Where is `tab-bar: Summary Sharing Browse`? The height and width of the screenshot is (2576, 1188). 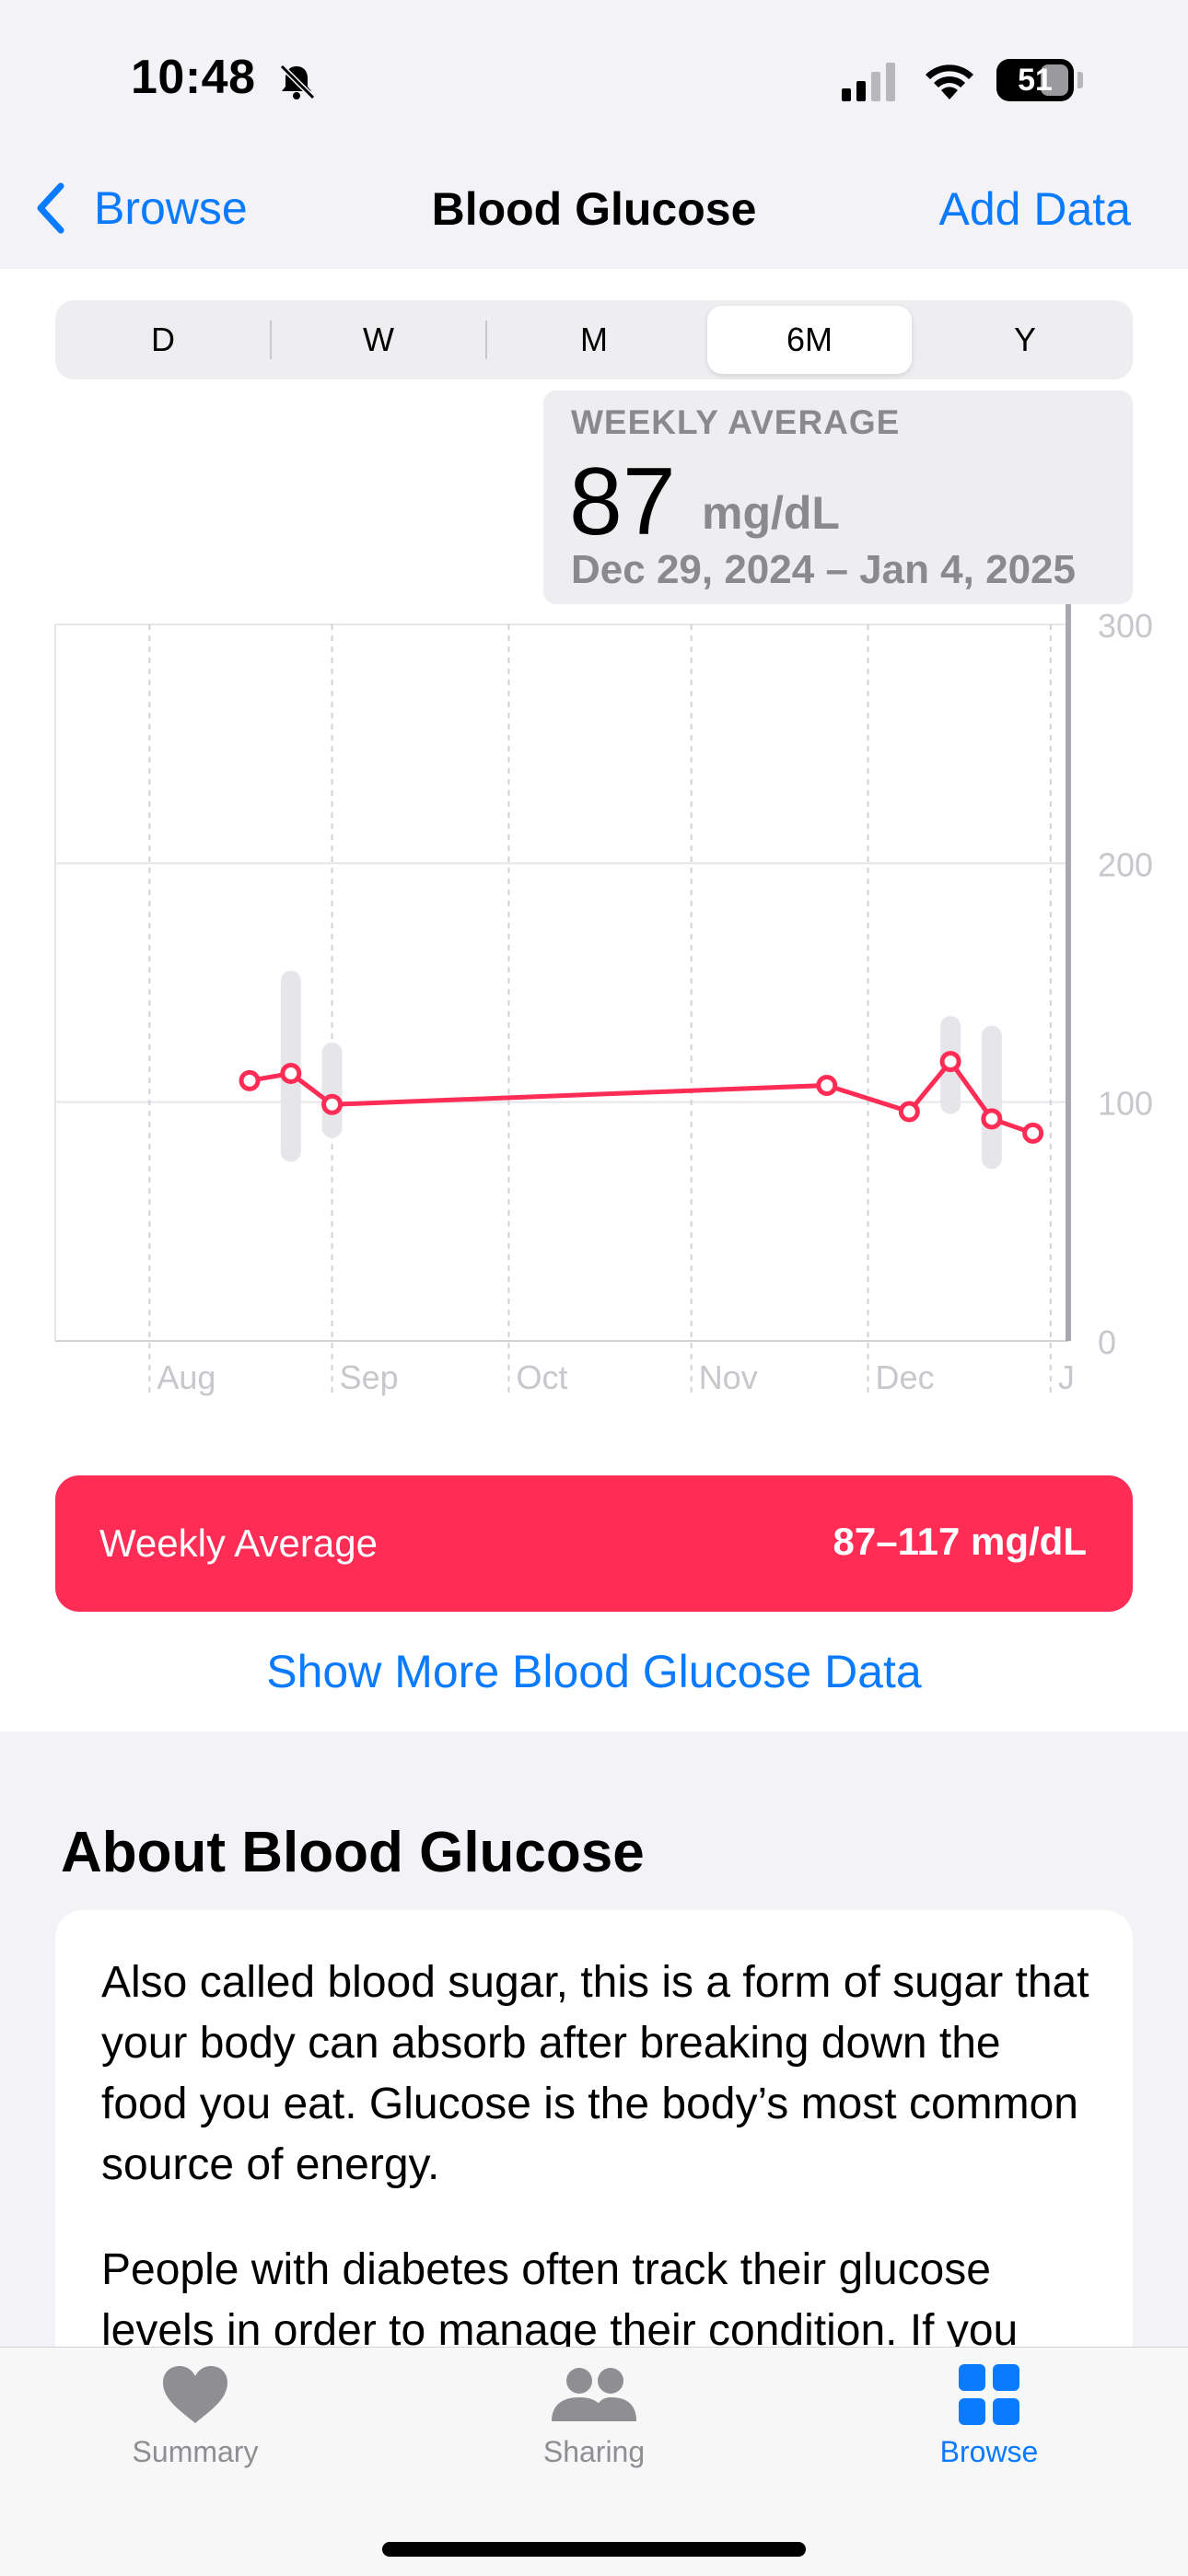 tab-bar: Summary Sharing Browse is located at coordinates (594, 2461).